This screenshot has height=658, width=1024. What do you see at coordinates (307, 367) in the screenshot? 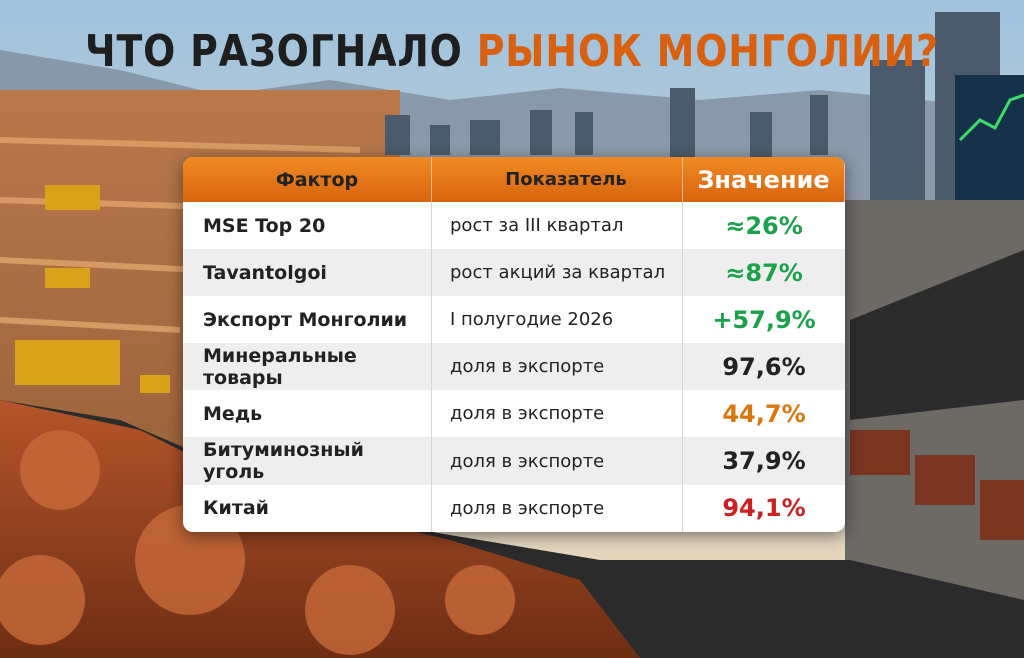
I see `text-cell: Минеральные товары` at bounding box center [307, 367].